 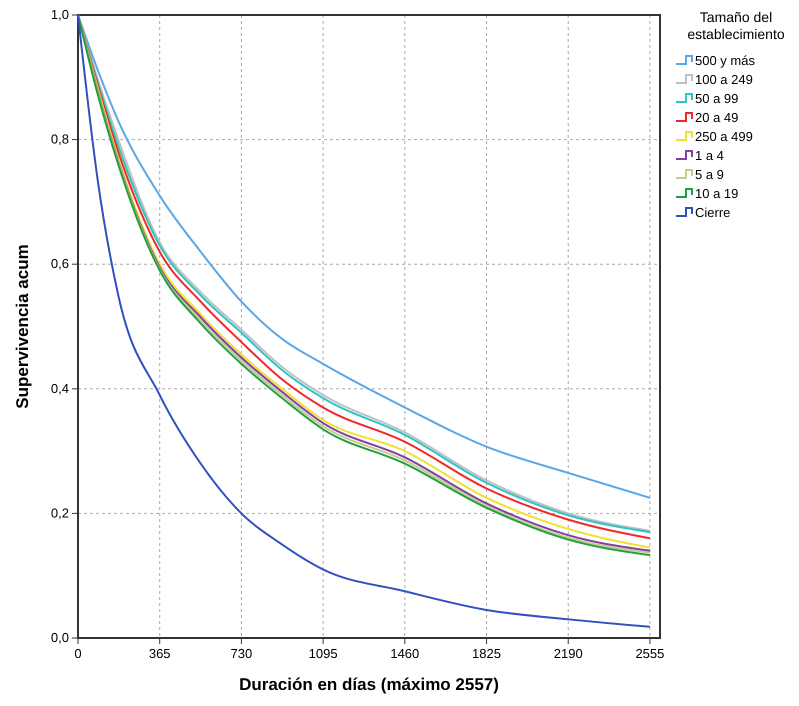 I want to click on y-tick-label: 0,6, so click(x=59, y=264).